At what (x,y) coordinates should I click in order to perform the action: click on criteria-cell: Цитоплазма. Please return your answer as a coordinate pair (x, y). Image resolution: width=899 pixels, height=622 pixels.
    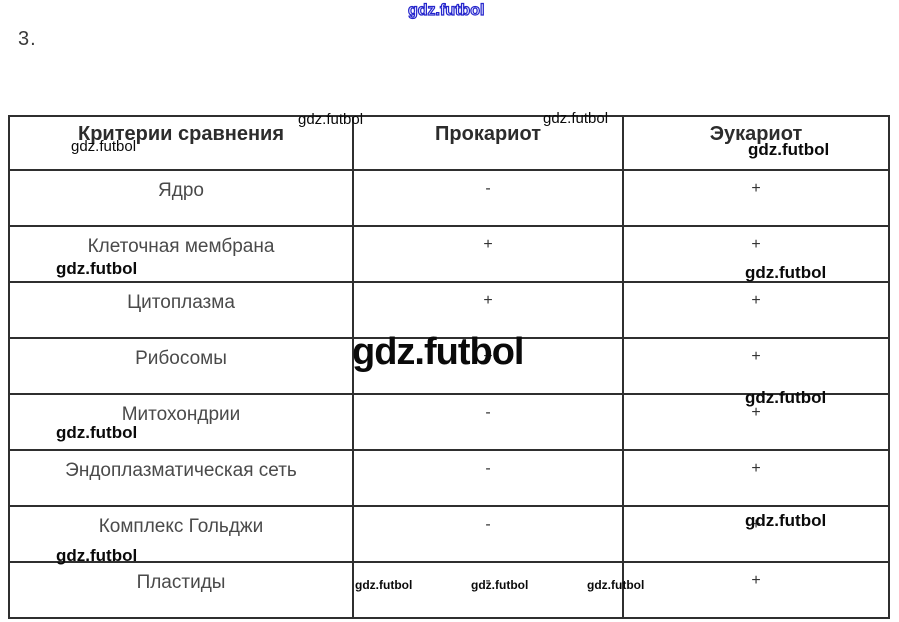
    Looking at the image, I should click on (181, 310).